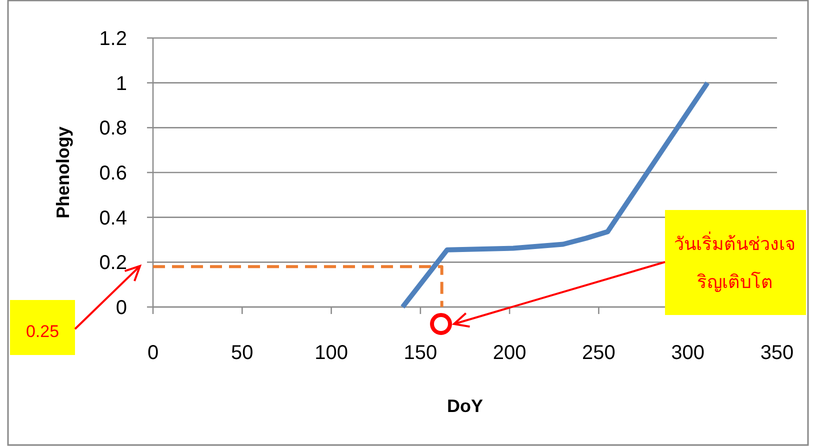  What do you see at coordinates (153, 353) in the screenshot?
I see `x-tick-label: 0` at bounding box center [153, 353].